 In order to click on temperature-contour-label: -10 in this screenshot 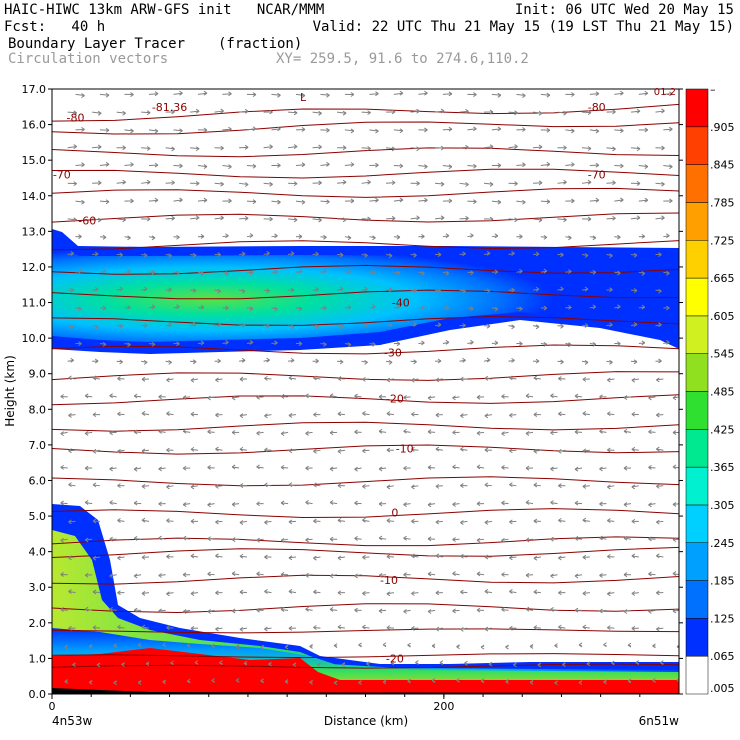, I will do `click(389, 580)`.